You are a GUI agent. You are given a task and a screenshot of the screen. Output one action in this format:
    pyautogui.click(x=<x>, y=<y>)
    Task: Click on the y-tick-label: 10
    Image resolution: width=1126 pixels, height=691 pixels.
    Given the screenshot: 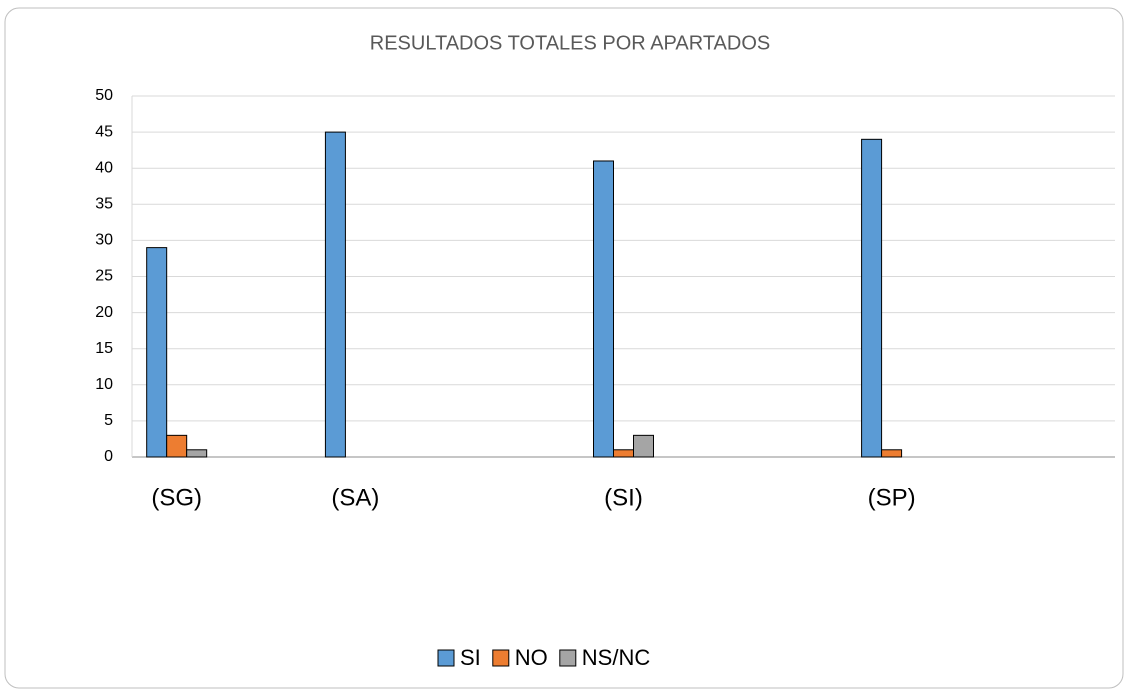 What is the action you would take?
    pyautogui.click(x=104, y=384)
    